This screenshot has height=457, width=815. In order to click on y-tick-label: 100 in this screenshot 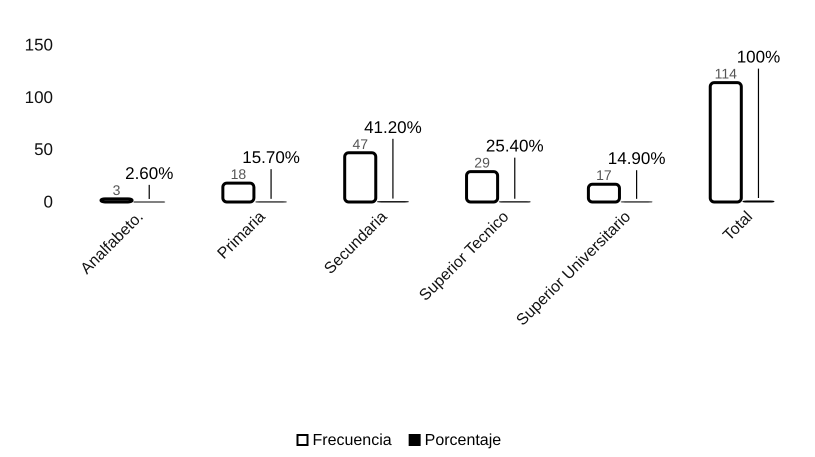, I will do `click(38, 97)`.